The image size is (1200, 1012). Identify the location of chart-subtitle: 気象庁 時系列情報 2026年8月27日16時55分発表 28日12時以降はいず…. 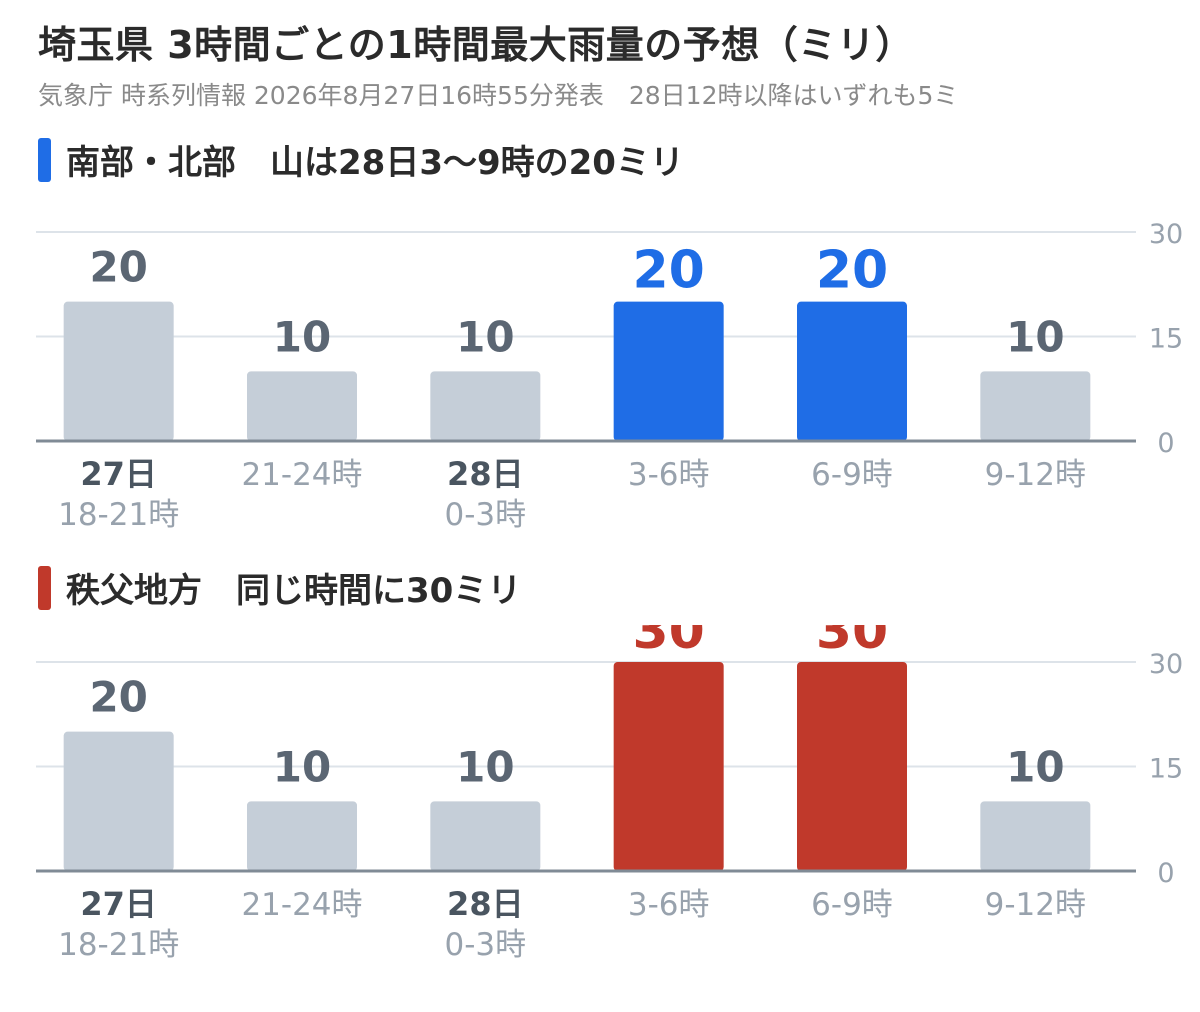
(498, 95).